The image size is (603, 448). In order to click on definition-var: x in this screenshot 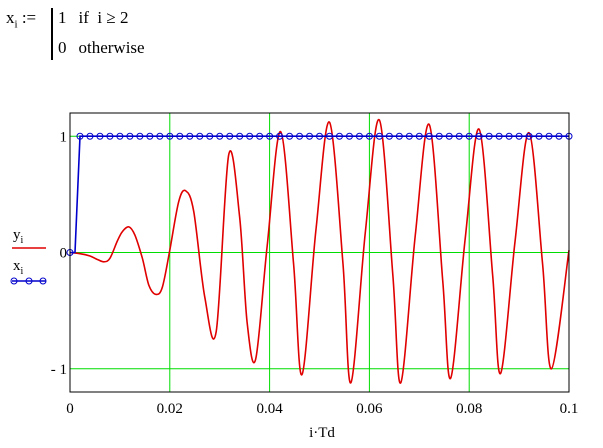, I will do `click(10, 17)`.